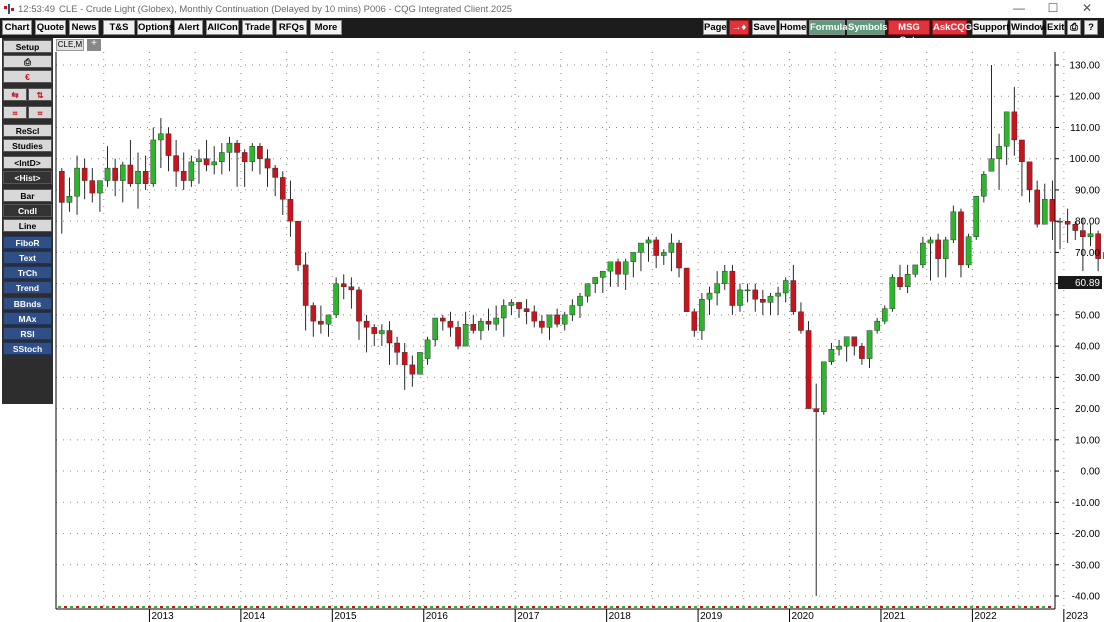 This screenshot has width=1104, height=622. Describe the element at coordinates (27, 287) in the screenshot. I see `trend-line-button: Trend` at that location.